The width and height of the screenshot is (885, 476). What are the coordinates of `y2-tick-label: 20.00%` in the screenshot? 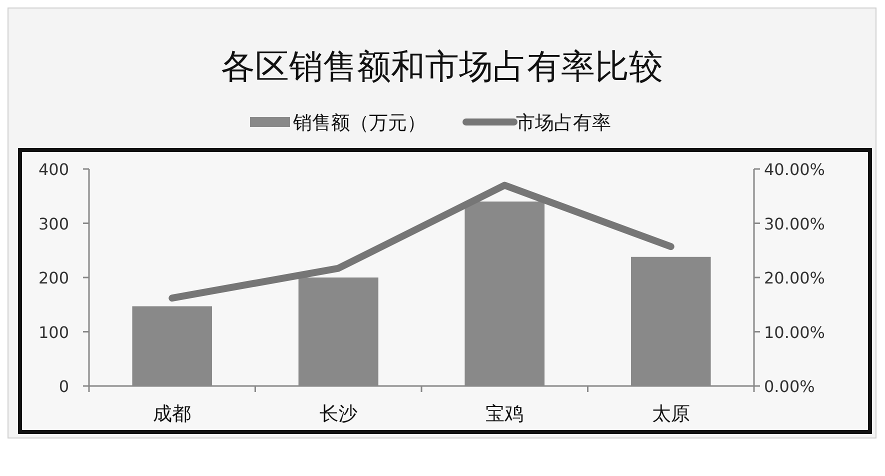 It's located at (795, 278).